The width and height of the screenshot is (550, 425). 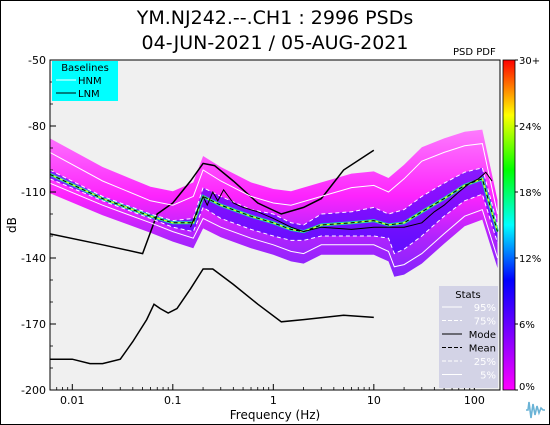 What do you see at coordinates (530, 259) in the screenshot?
I see `colorbar-tick-label: 12%` at bounding box center [530, 259].